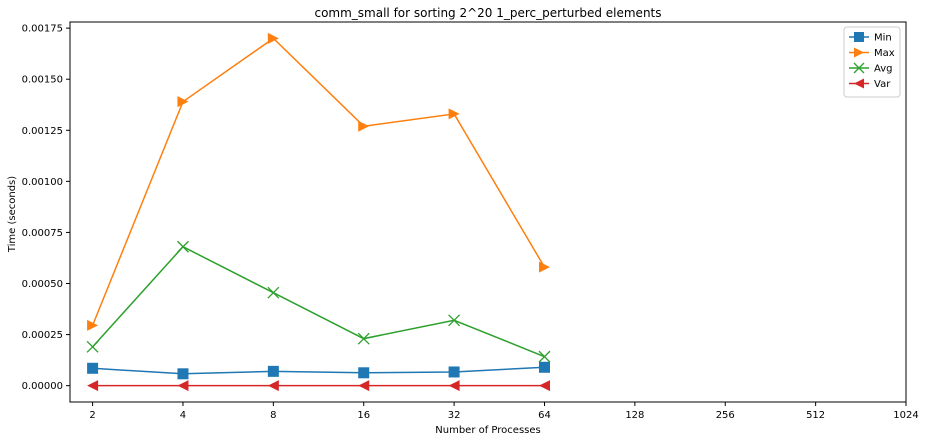 This screenshot has height=441, width=926. I want to click on legend-item-min: Min, so click(870, 38).